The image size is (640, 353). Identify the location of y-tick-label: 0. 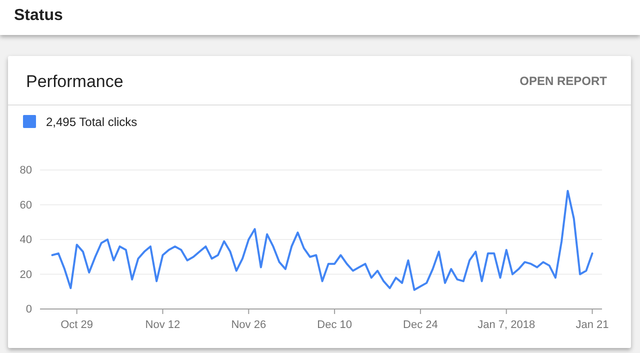
(29, 310).